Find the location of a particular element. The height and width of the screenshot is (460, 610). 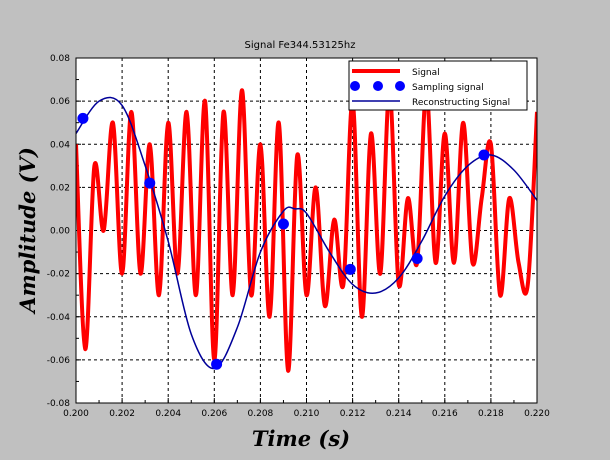

x-tick-label: 0.220 is located at coordinates (537, 414).